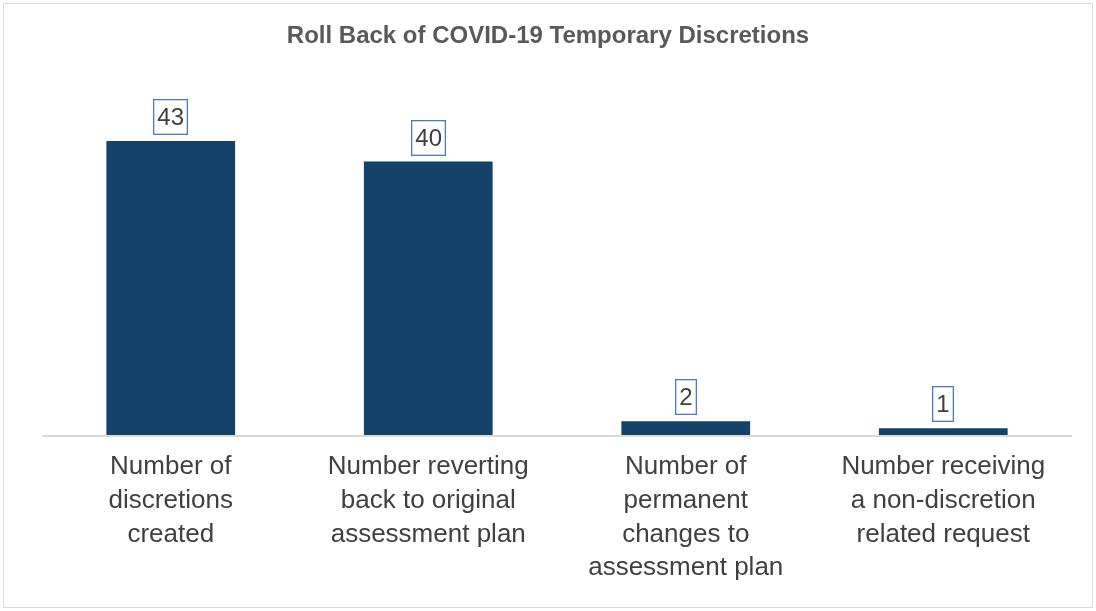 The height and width of the screenshot is (611, 1096). I want to click on x-tick-label: Number receiving a non-discretion related request, so click(943, 498).